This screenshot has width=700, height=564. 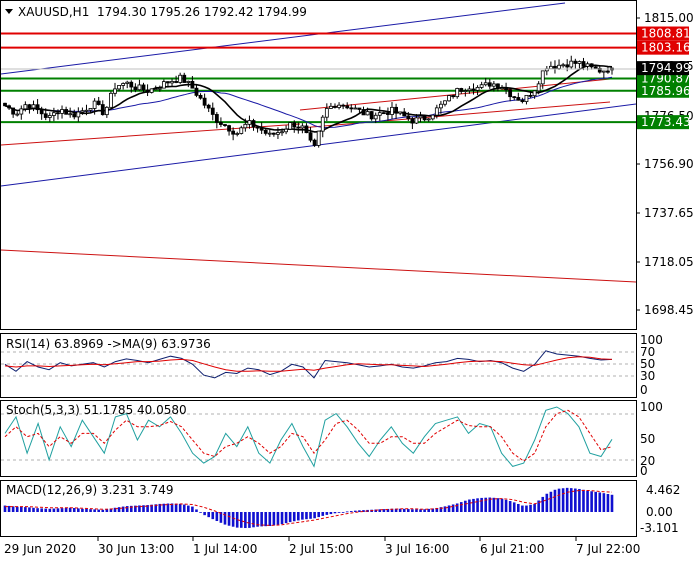 What do you see at coordinates (318, 78) in the screenshot?
I see `horizontal-levels` at bounding box center [318, 78].